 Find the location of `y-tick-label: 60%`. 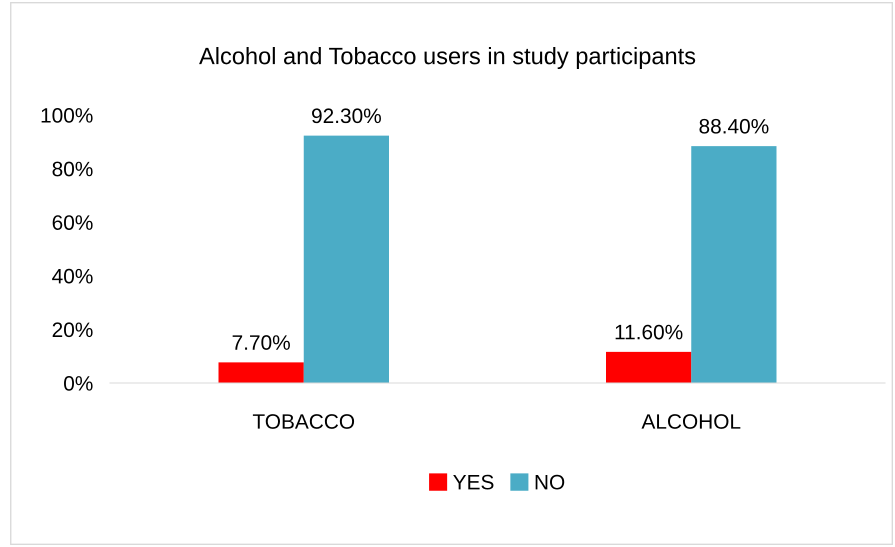

y-tick-label: 60% is located at coordinates (72, 222).